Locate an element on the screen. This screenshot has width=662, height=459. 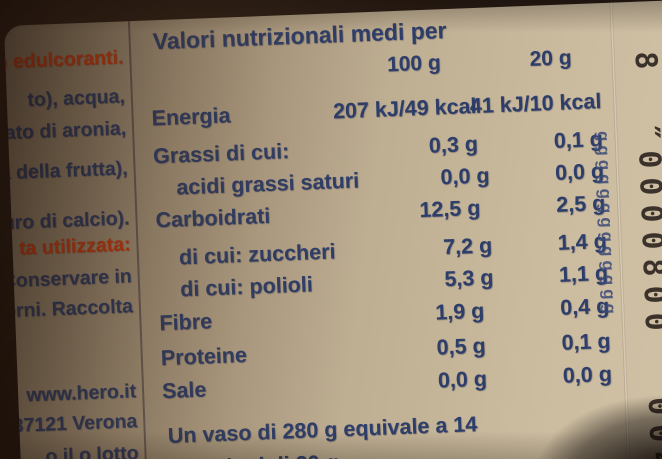
value-20g: 0,4 g is located at coordinates (584, 306).